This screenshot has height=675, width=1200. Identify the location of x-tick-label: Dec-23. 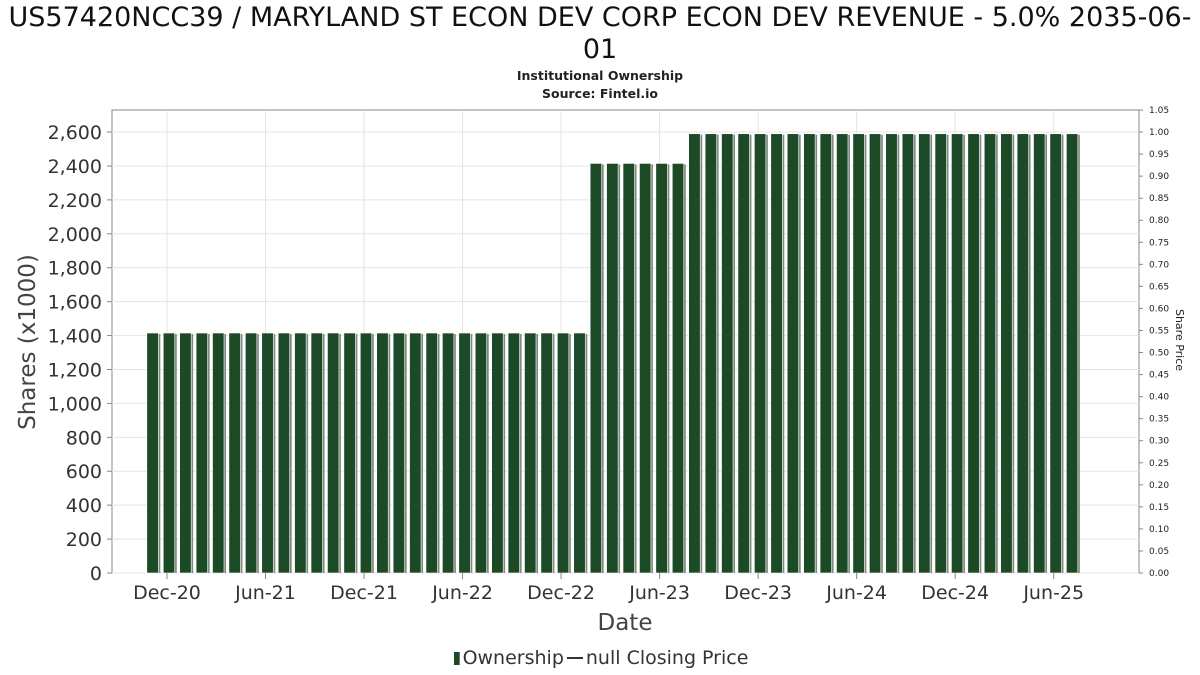
(758, 593).